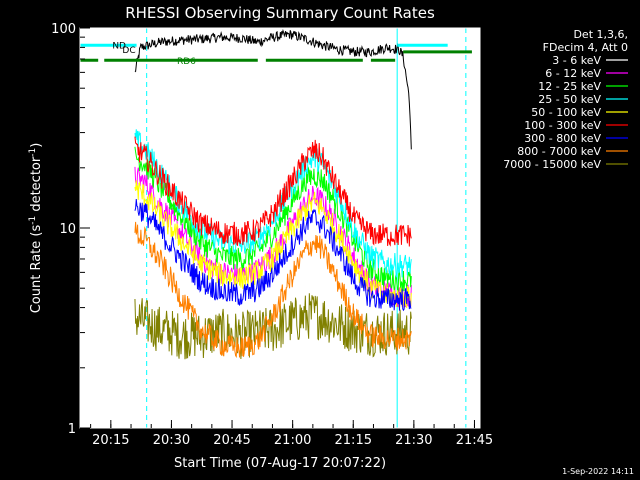 This screenshot has height=480, width=640. I want to click on x-axis-label: Start Time (07-Aug-17 20:07:22), so click(280, 463).